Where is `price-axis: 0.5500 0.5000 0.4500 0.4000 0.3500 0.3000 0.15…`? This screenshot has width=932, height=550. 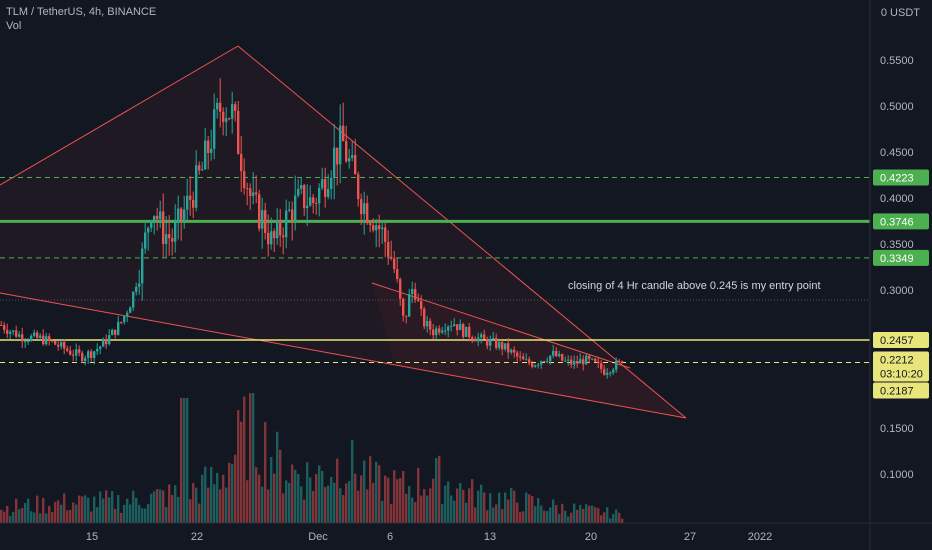
price-axis: 0.5500 0.5000 0.4500 0.4000 0.3500 0.3000 0.15… is located at coordinates (897, 268).